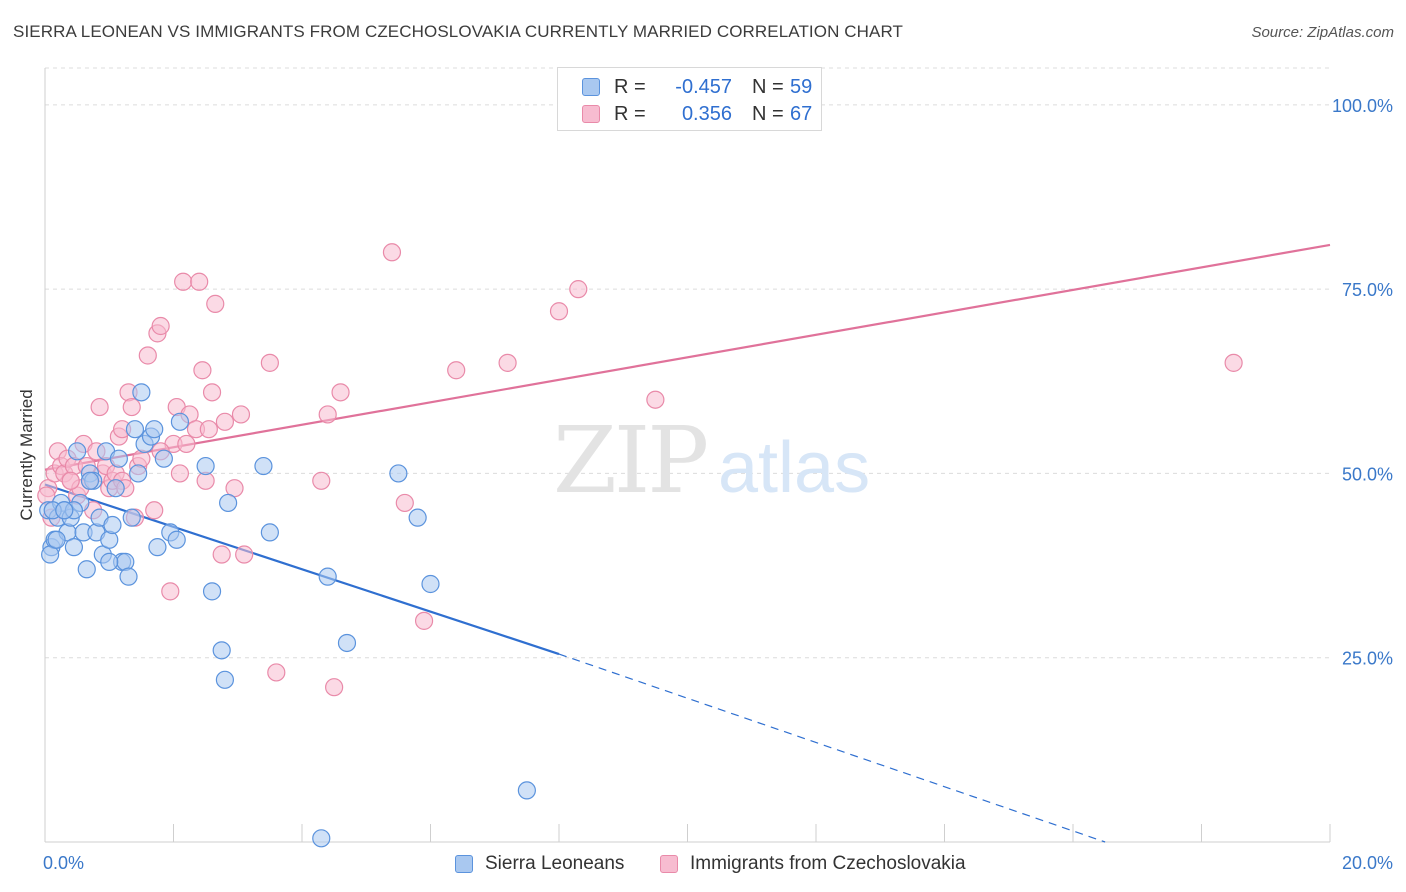  What do you see at coordinates (629, 460) in the screenshot?
I see `watermark-zip: ZIP` at bounding box center [629, 460].